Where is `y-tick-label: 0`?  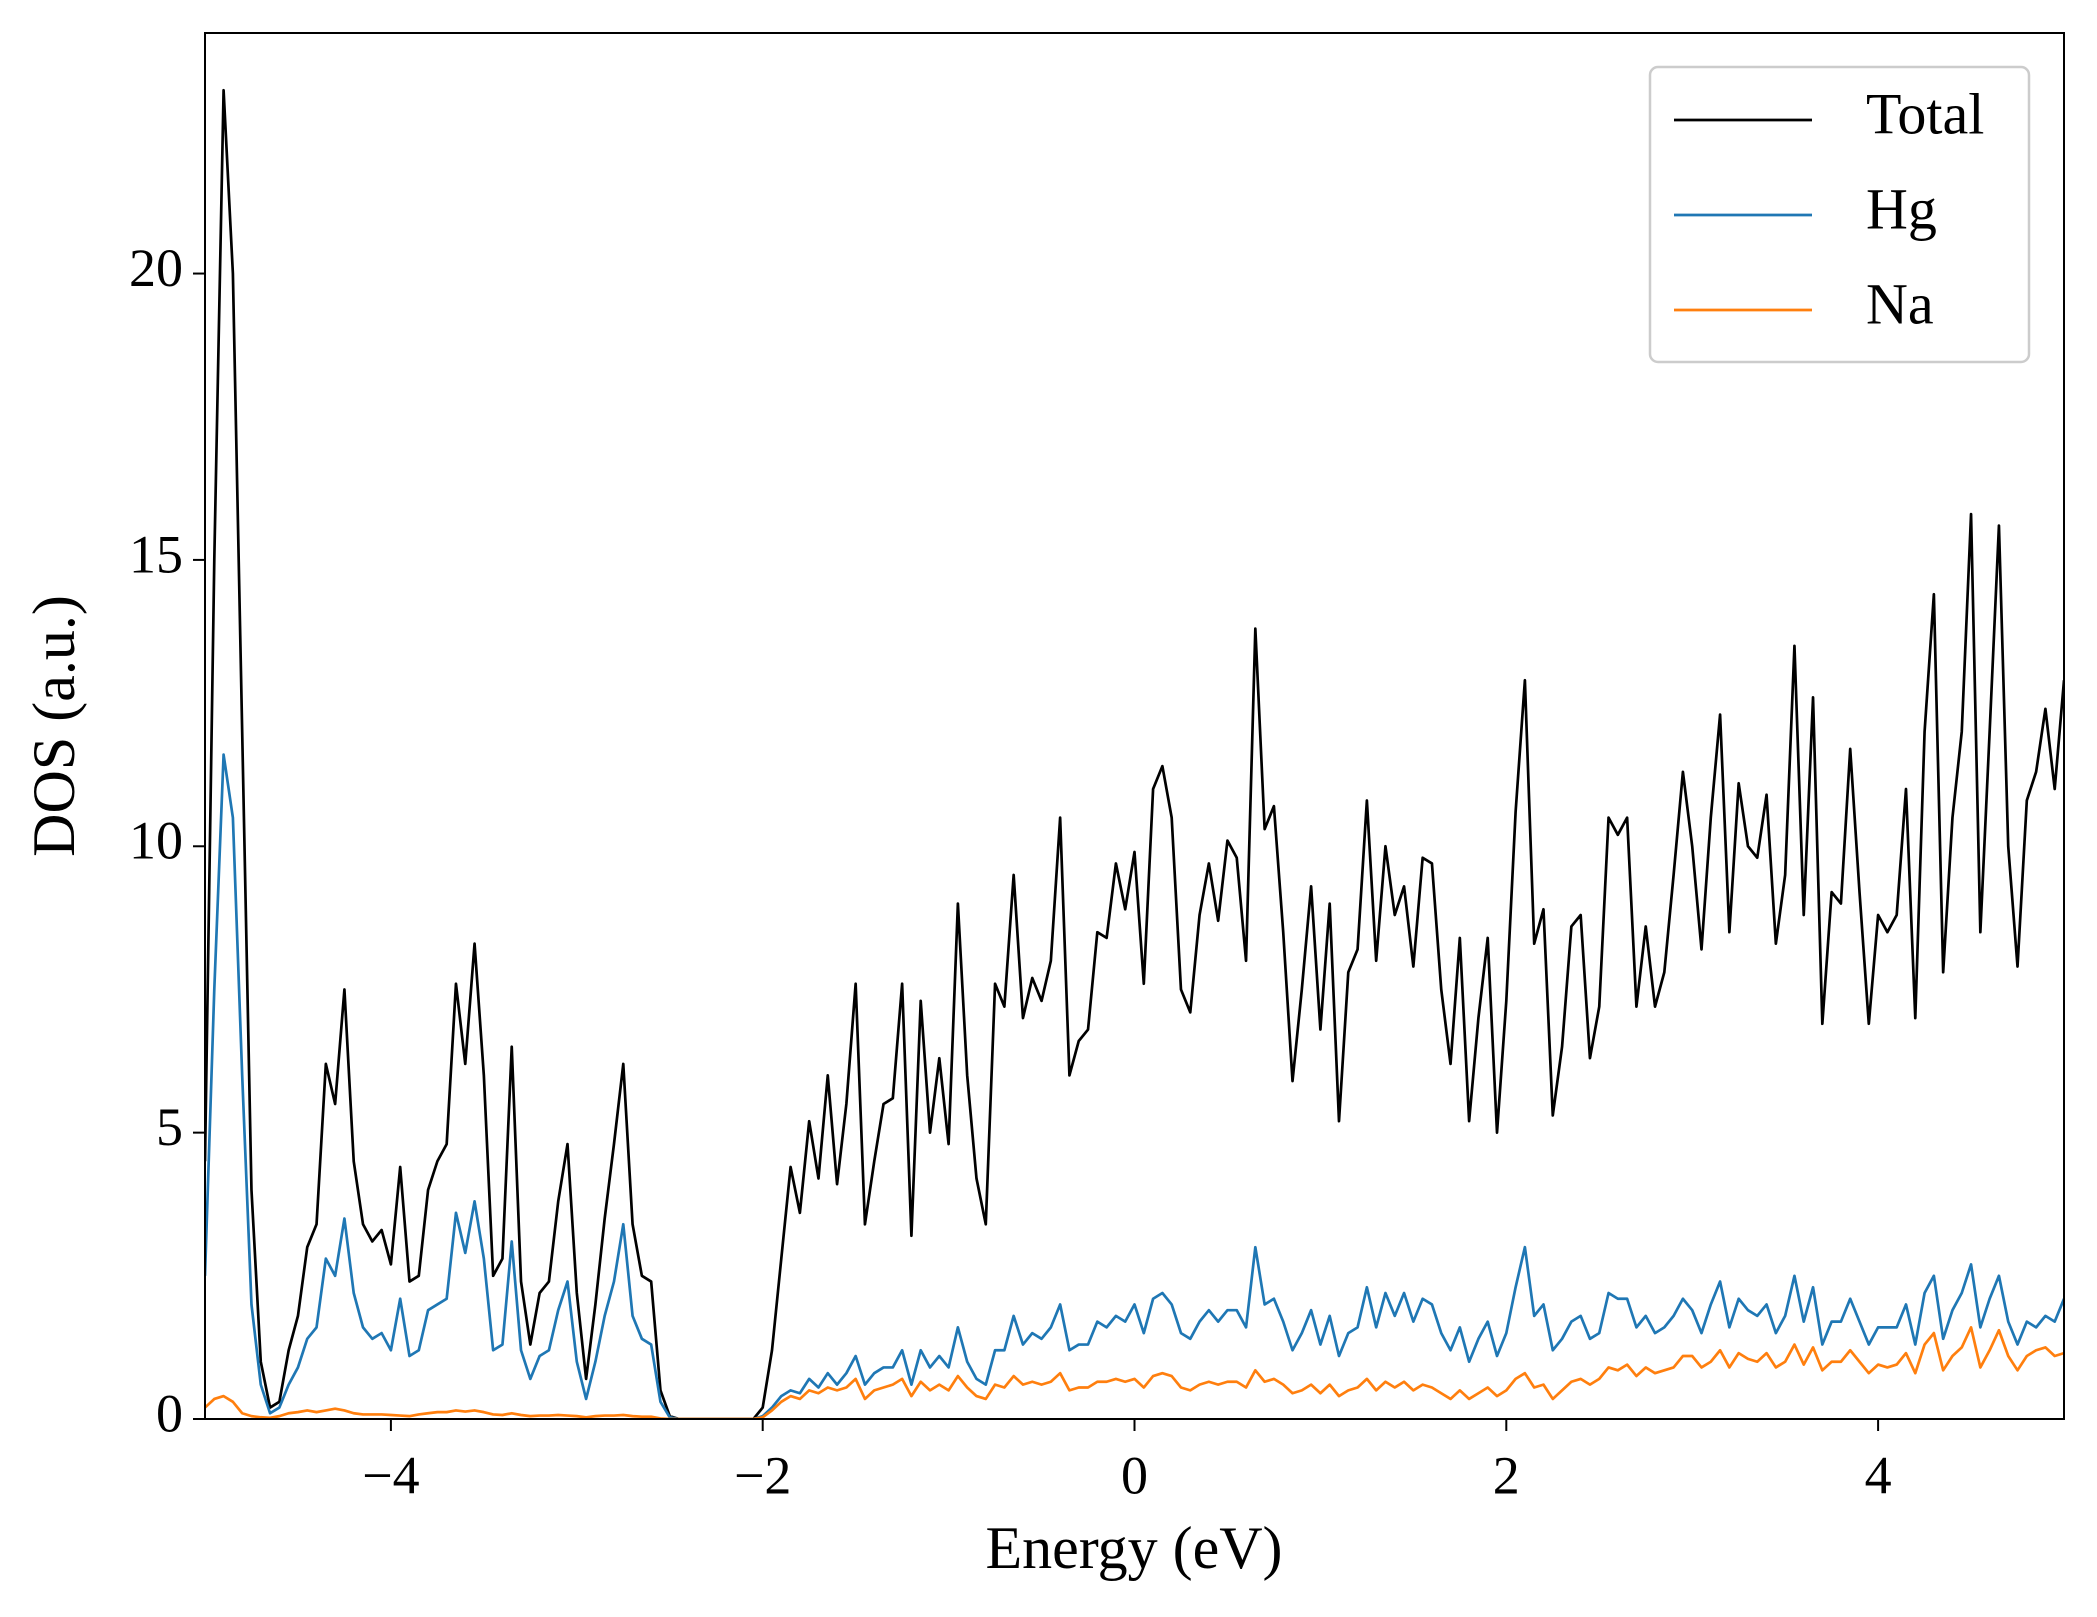 y-tick-label: 0 is located at coordinates (169, 1413).